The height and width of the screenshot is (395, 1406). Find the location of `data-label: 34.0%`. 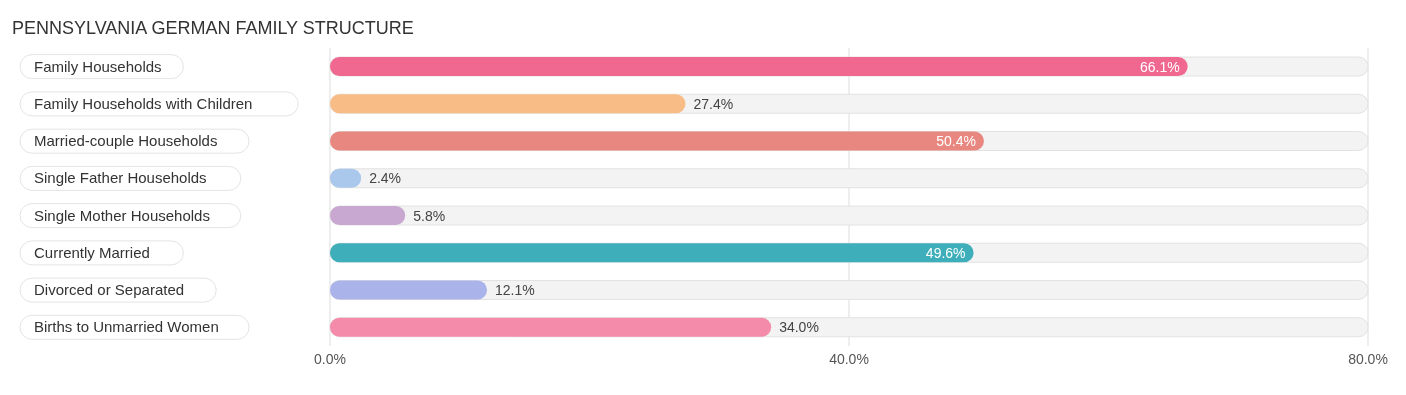

data-label: 34.0% is located at coordinates (799, 327).